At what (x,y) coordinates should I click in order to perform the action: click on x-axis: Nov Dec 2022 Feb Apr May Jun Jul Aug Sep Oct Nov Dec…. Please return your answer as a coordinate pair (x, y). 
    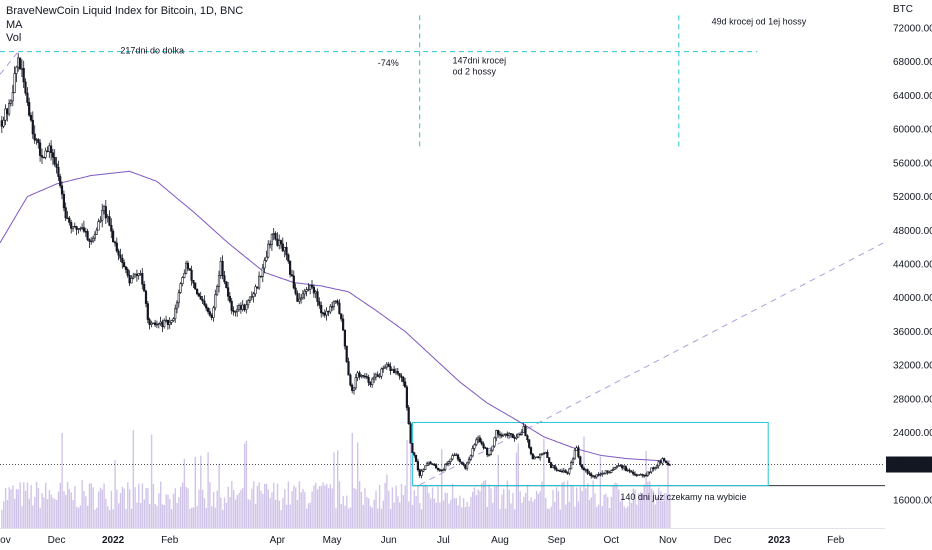
    Looking at the image, I should click on (442, 537).